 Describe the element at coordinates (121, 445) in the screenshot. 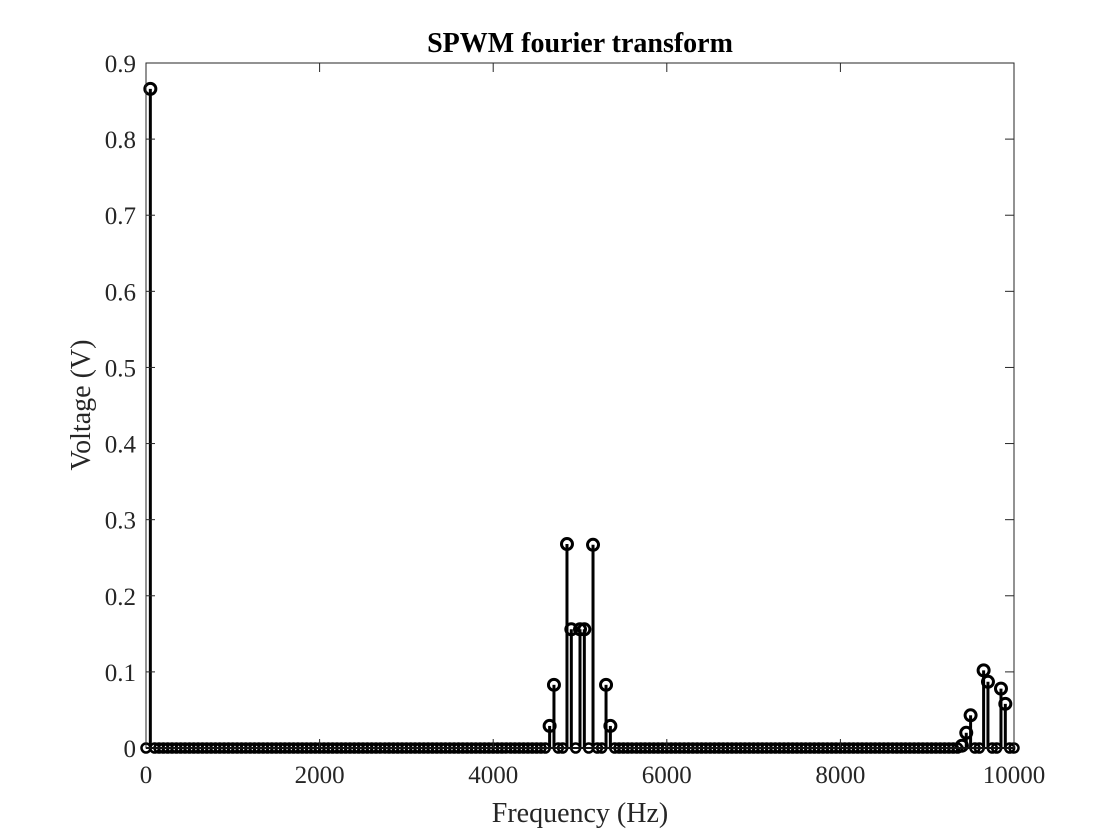

I see `y-tick-label: 0.4` at that location.